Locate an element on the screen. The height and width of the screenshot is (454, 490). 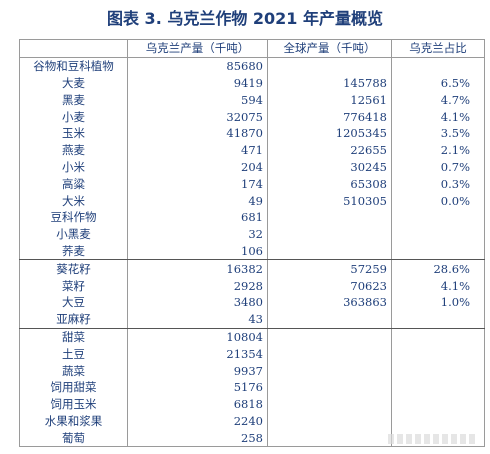
crop-name-cell: 小麦 is located at coordinates (73, 116).